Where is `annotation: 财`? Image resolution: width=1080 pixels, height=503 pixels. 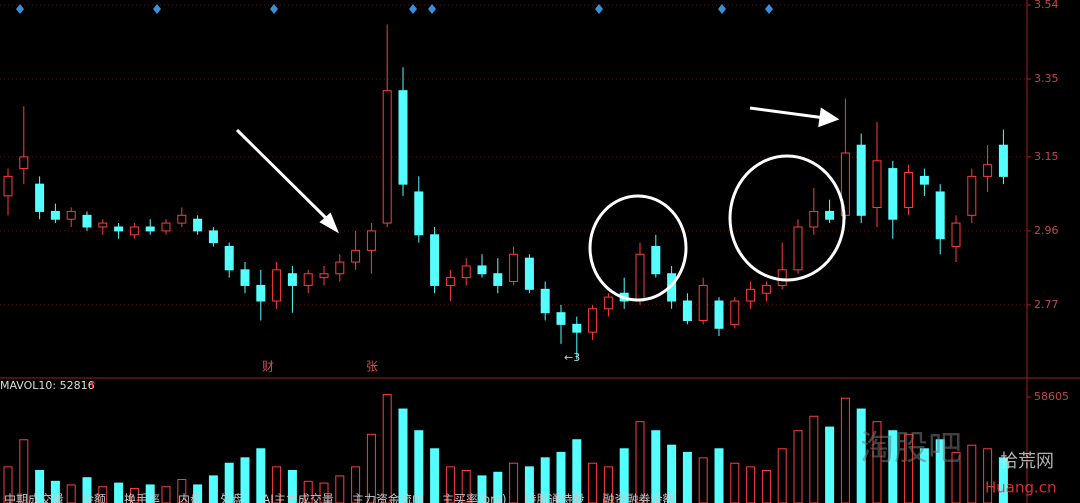 annotation: 财 is located at coordinates (268, 367).